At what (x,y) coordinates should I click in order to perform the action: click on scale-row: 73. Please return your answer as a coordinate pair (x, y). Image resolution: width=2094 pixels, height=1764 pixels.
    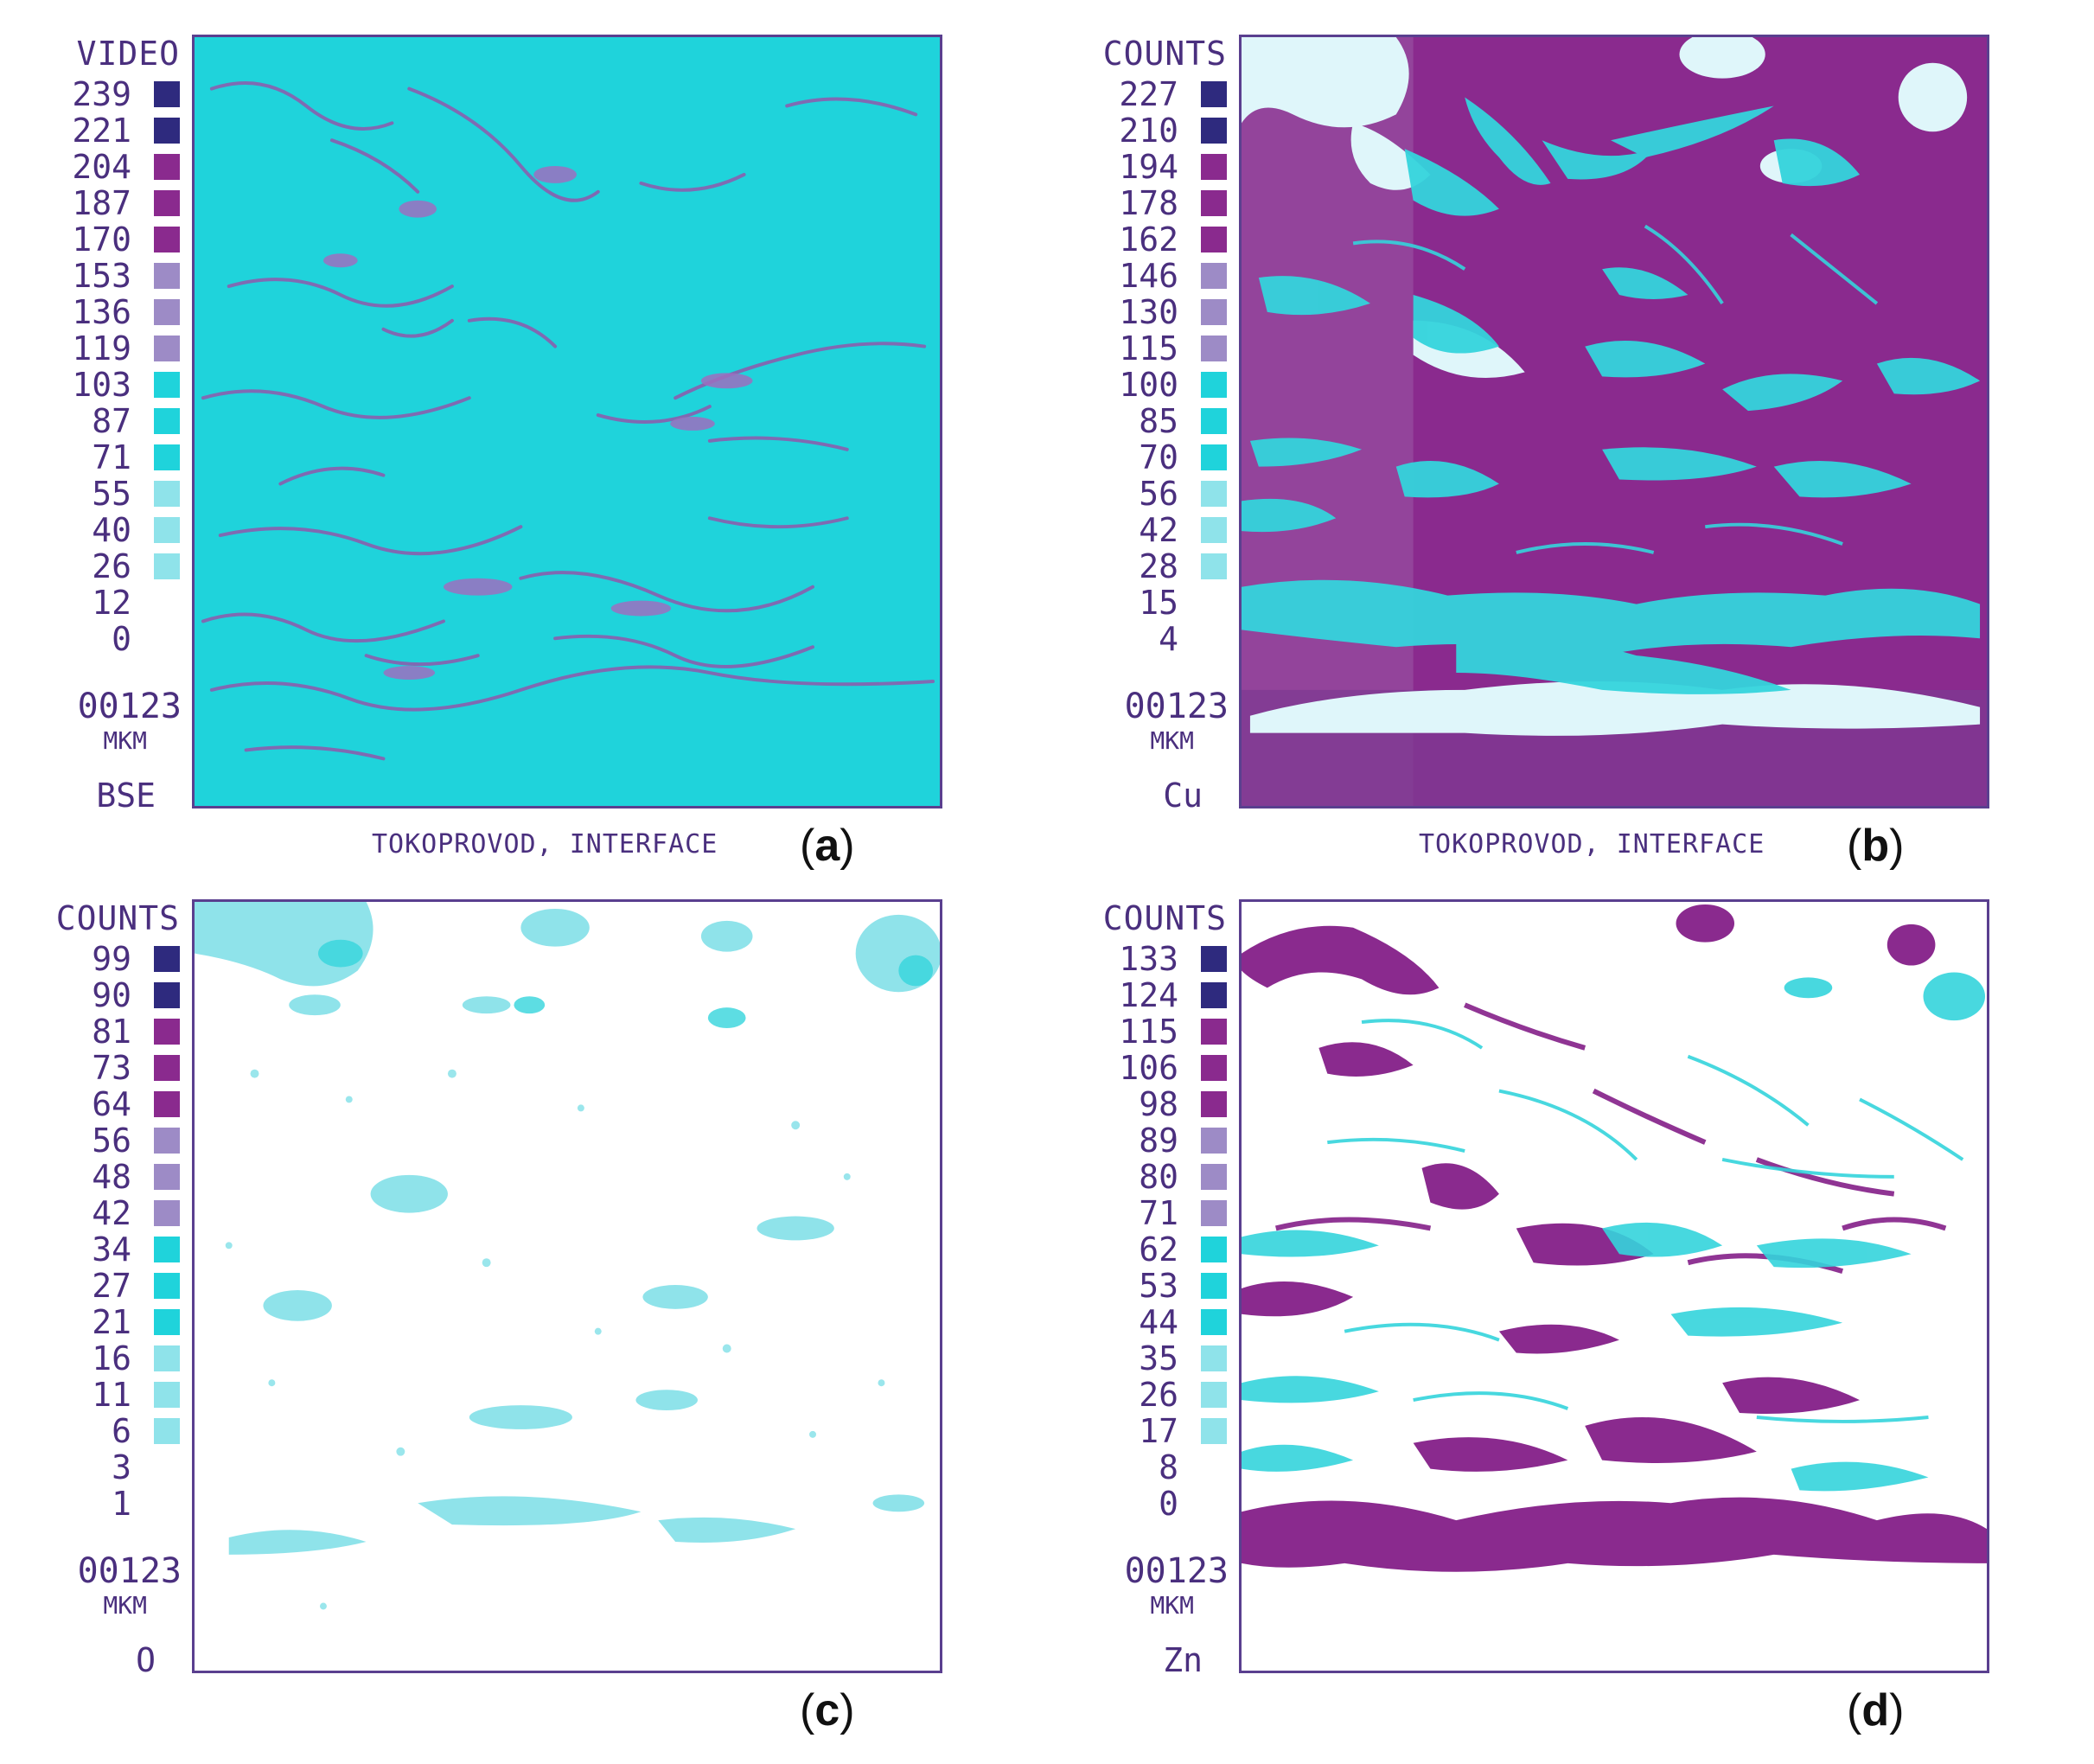
    Looking at the image, I should click on (121, 1068).